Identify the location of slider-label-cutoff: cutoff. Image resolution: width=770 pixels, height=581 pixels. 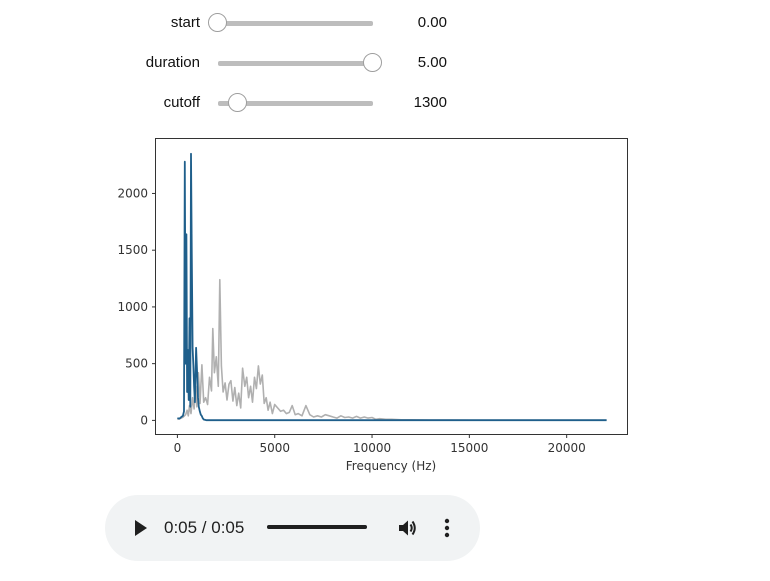
(181, 102).